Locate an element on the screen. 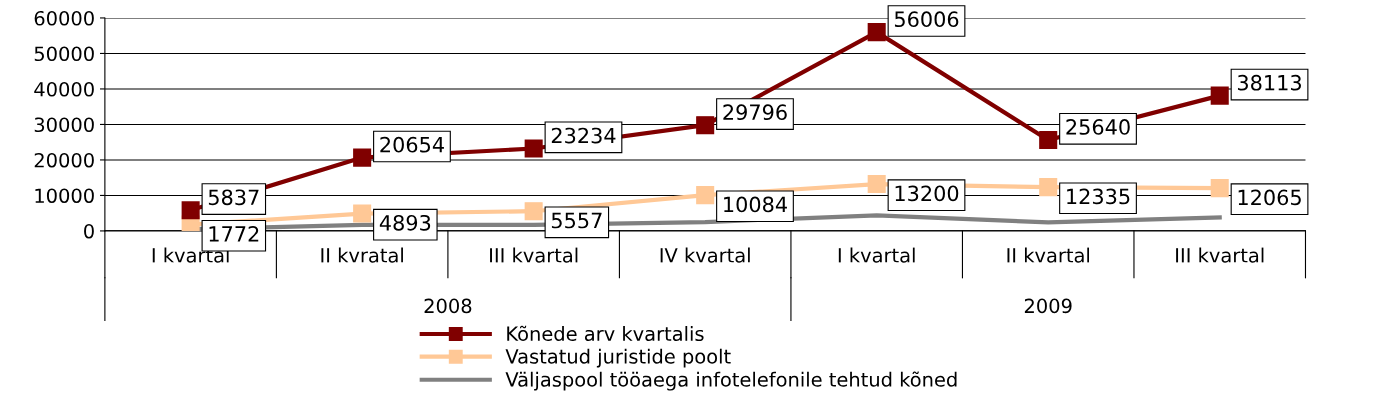 Image resolution: width=1380 pixels, height=408 pixels. y-tick-label: 0 is located at coordinates (89, 231).